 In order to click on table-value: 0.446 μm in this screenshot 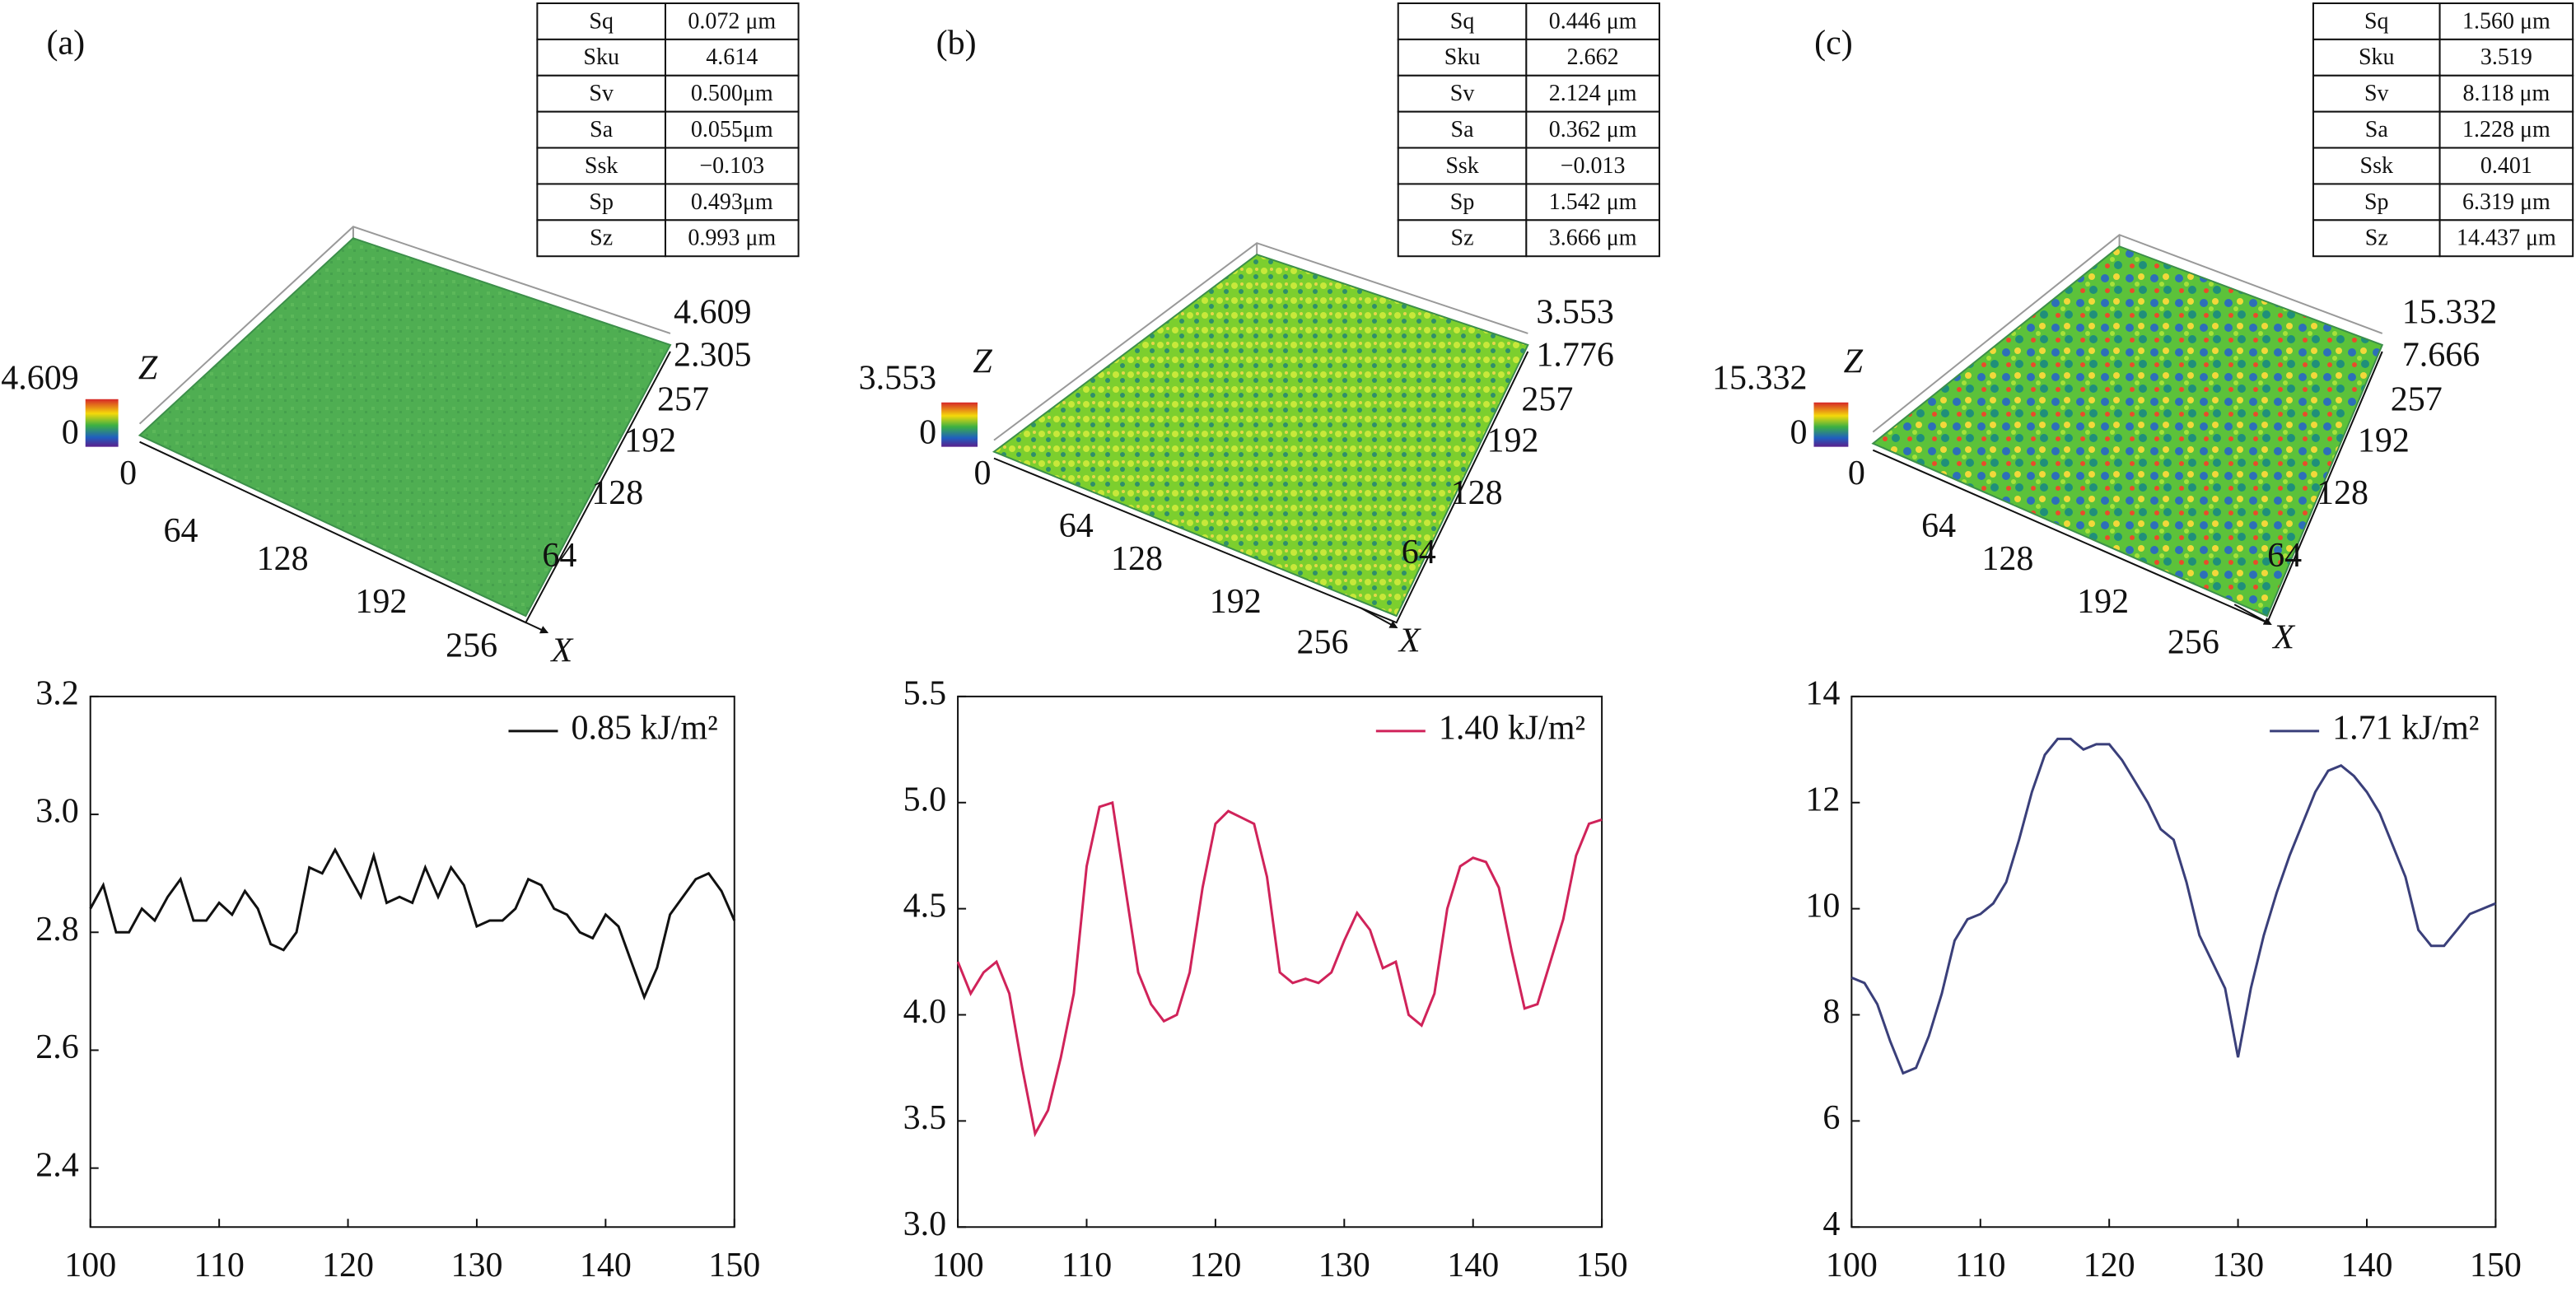, I will do `click(1593, 21)`.